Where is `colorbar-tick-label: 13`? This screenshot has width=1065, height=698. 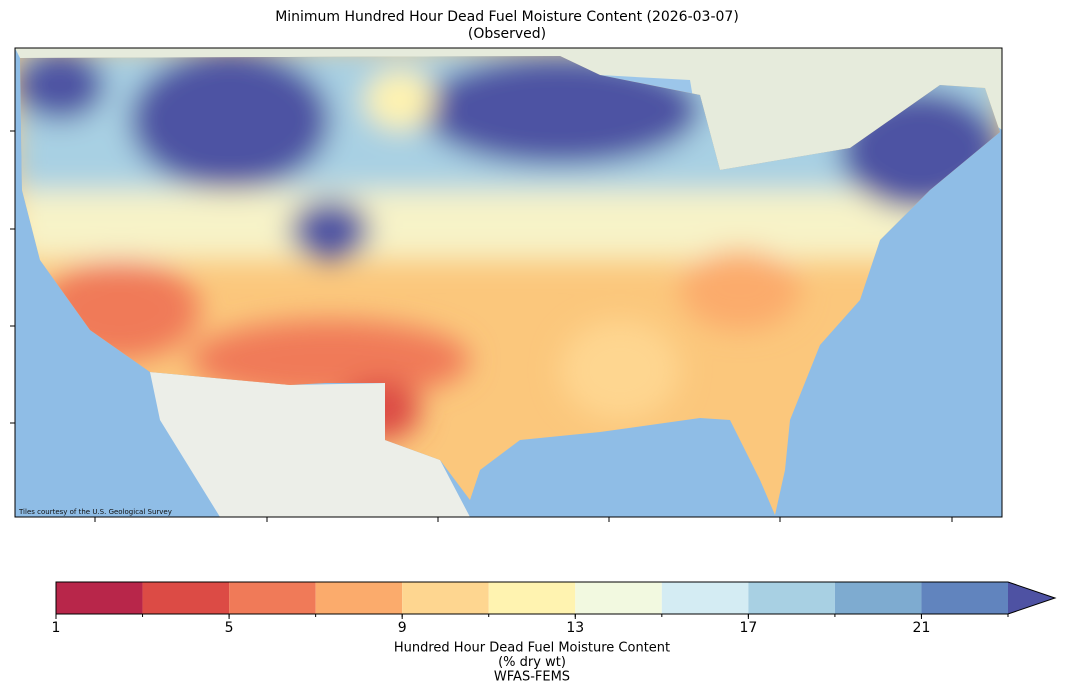 colorbar-tick-label: 13 is located at coordinates (575, 628).